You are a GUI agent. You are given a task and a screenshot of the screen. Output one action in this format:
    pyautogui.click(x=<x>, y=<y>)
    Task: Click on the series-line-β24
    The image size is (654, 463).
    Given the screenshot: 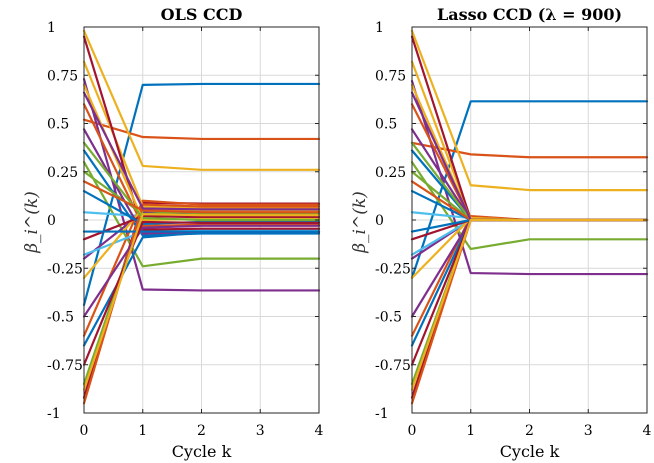 What is the action you would take?
    pyautogui.click(x=201, y=271)
    